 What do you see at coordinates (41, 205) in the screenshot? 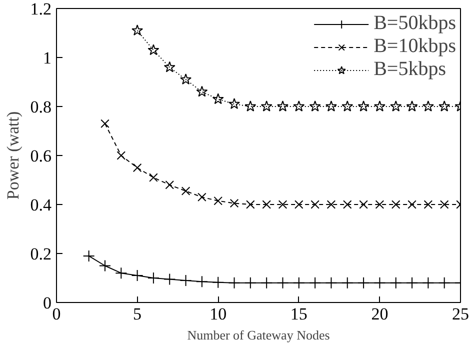
I see `y-tick-label: 0.4` at bounding box center [41, 205].